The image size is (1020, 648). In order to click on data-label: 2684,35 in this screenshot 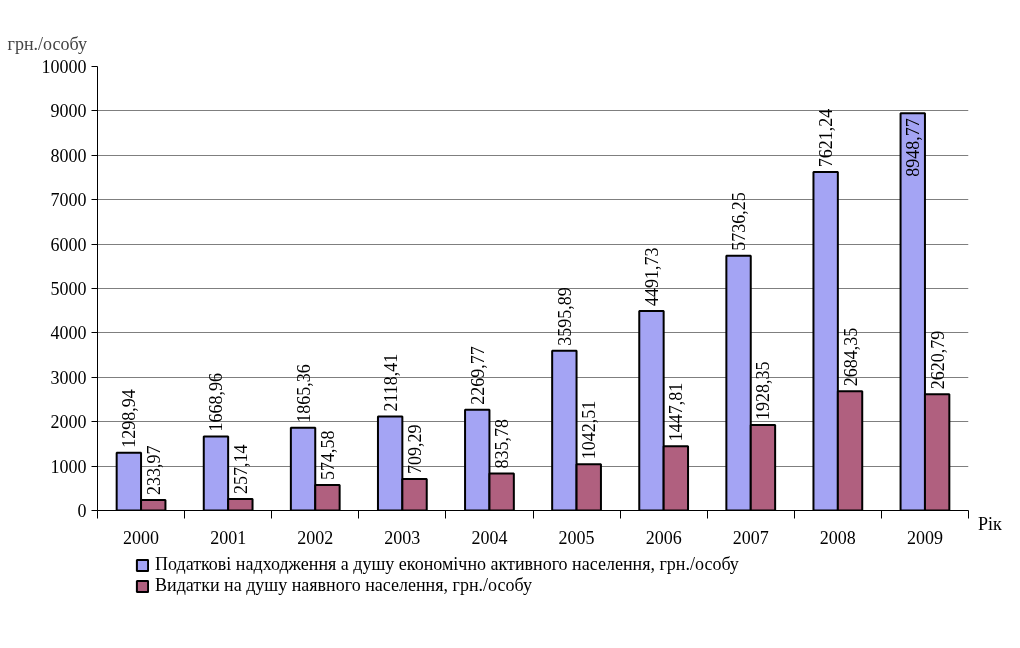, I will do `click(850, 357)`.